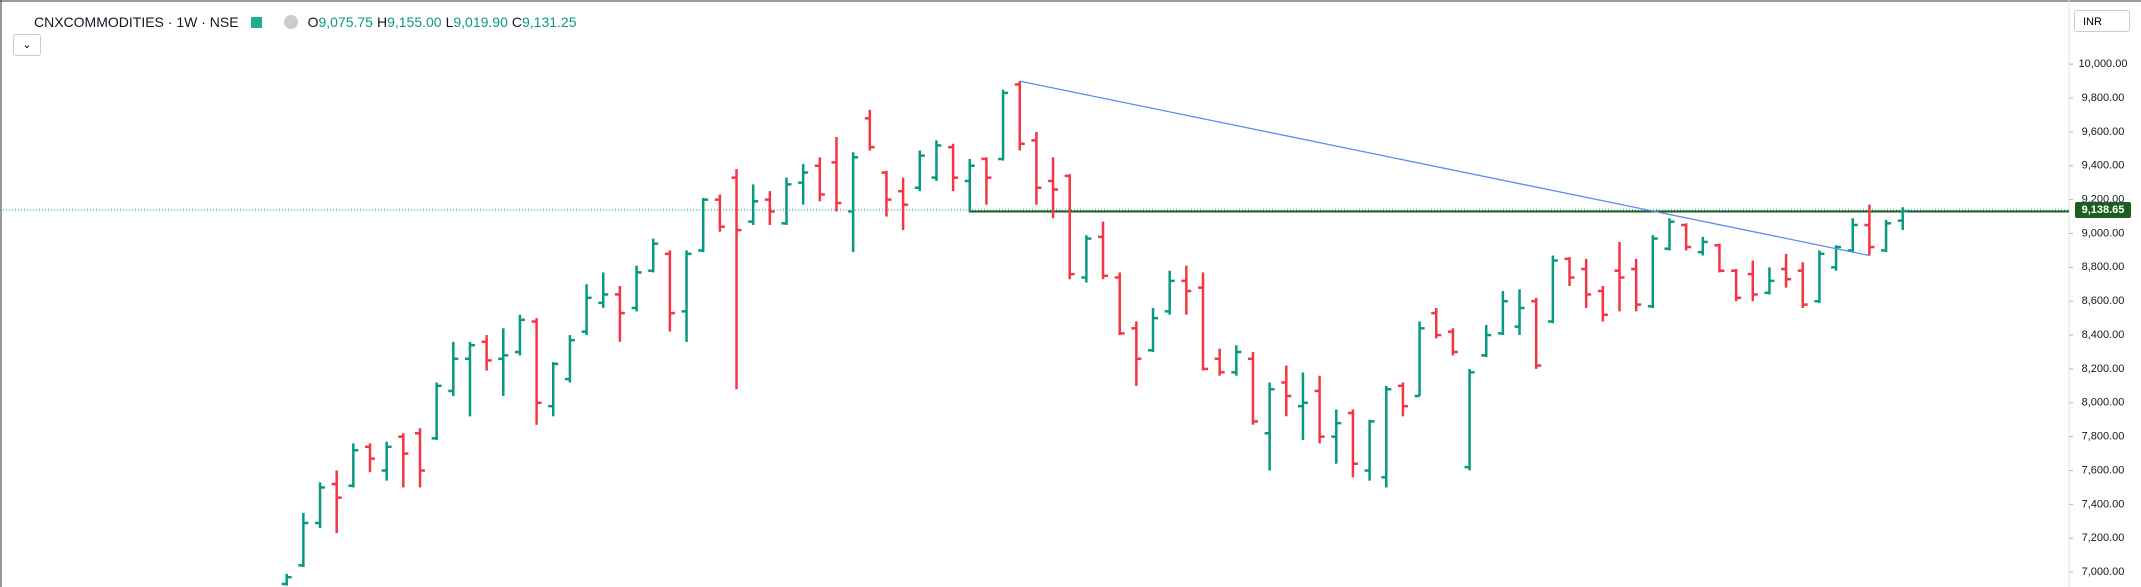 The image size is (2141, 587). I want to click on y-tick-label: 7,000.00, so click(2103, 572).